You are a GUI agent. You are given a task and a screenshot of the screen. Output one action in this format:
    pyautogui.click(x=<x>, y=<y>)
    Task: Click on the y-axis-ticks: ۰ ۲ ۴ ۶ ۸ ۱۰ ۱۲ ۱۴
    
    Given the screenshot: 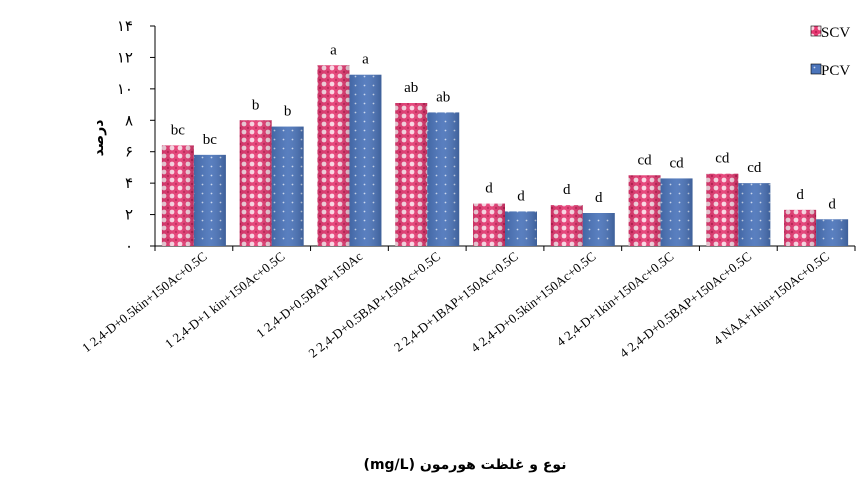 What is the action you would take?
    pyautogui.click(x=136, y=137)
    